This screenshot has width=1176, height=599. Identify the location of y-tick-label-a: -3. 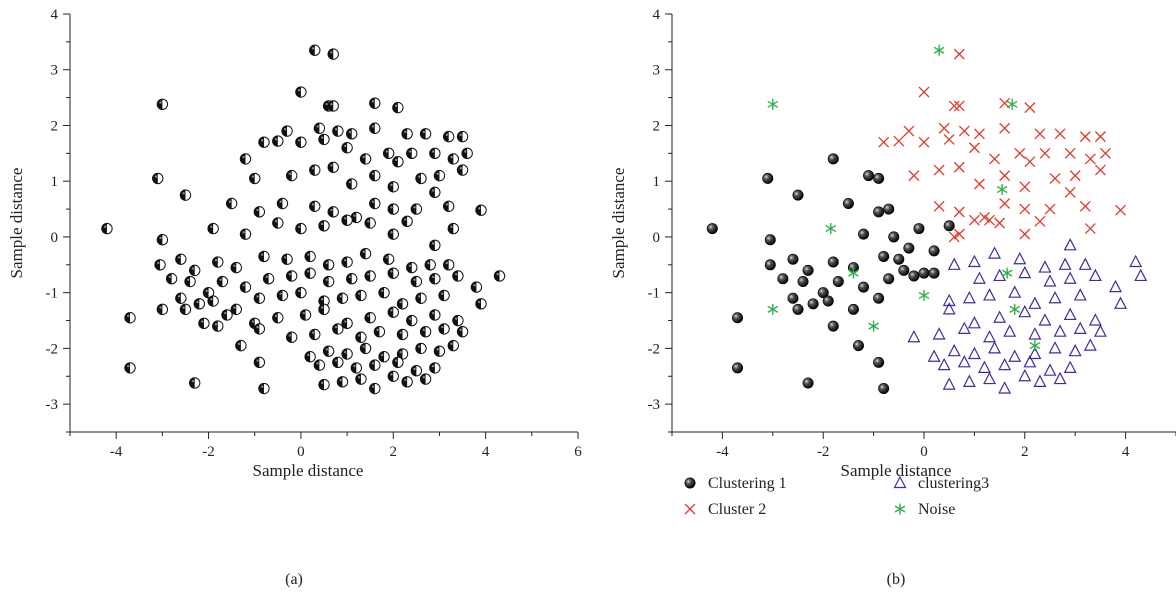
(52, 405).